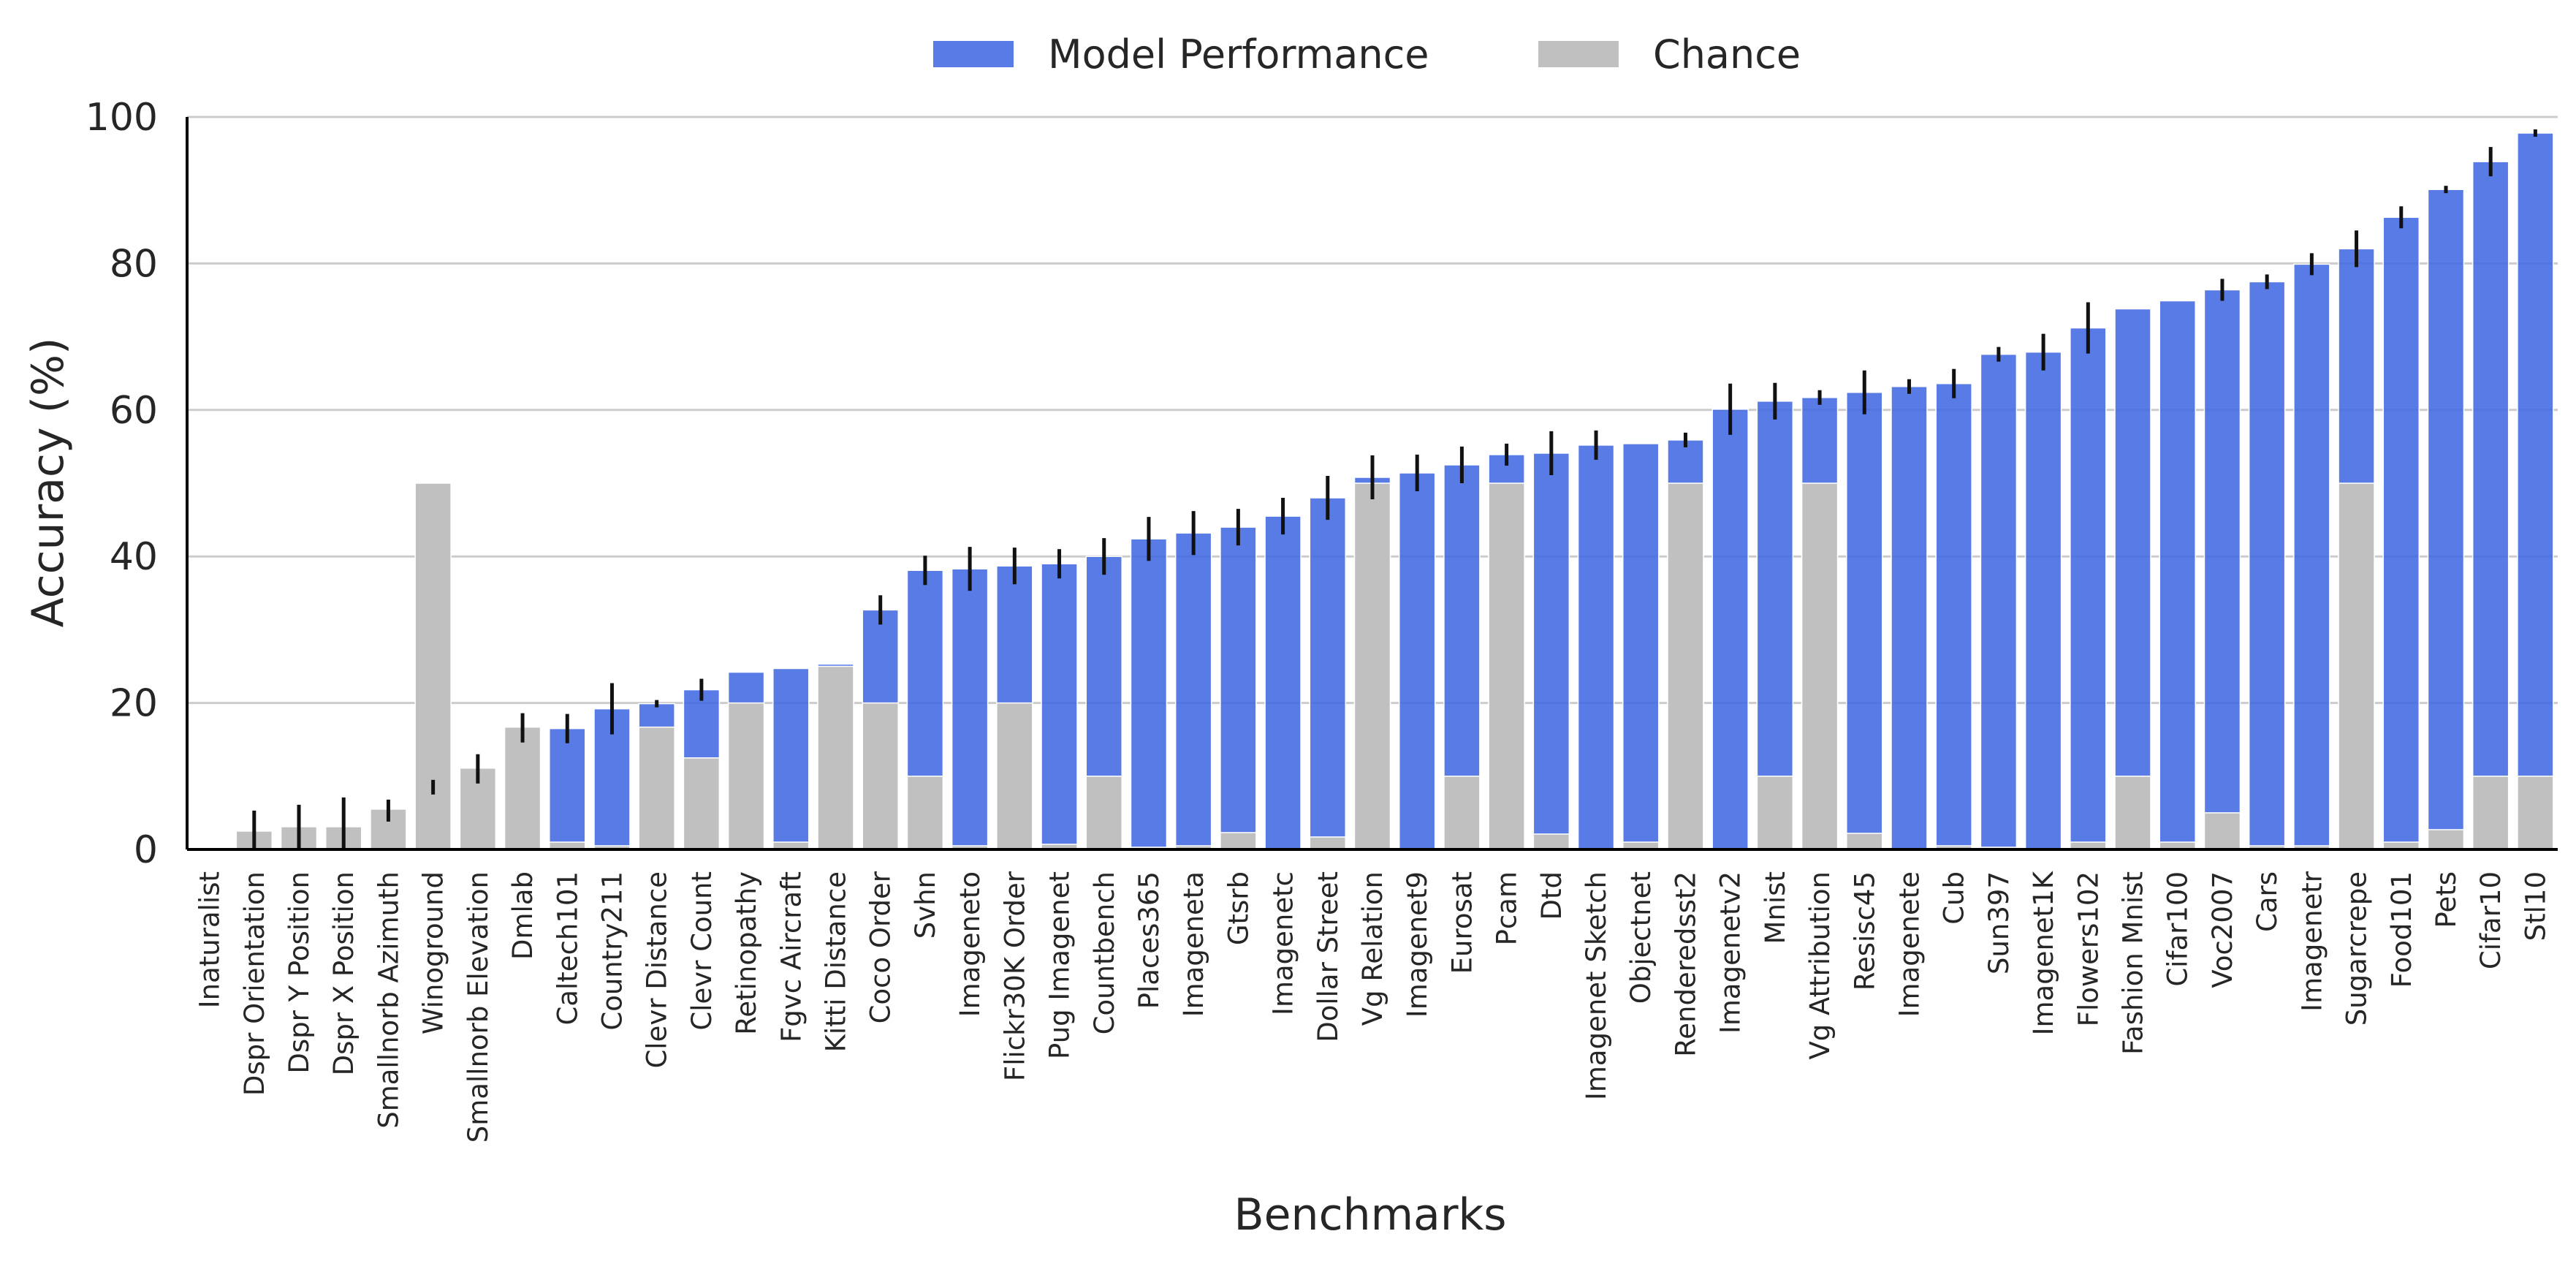 The width and height of the screenshot is (2576, 1261). I want to click on x-tick-label-vg-relation: Vg Relation, so click(1372, 948).